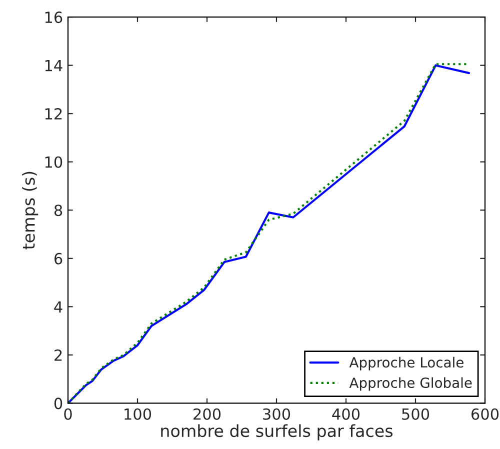 The image size is (500, 449). I want to click on y-tick-label: 2, so click(58, 355).